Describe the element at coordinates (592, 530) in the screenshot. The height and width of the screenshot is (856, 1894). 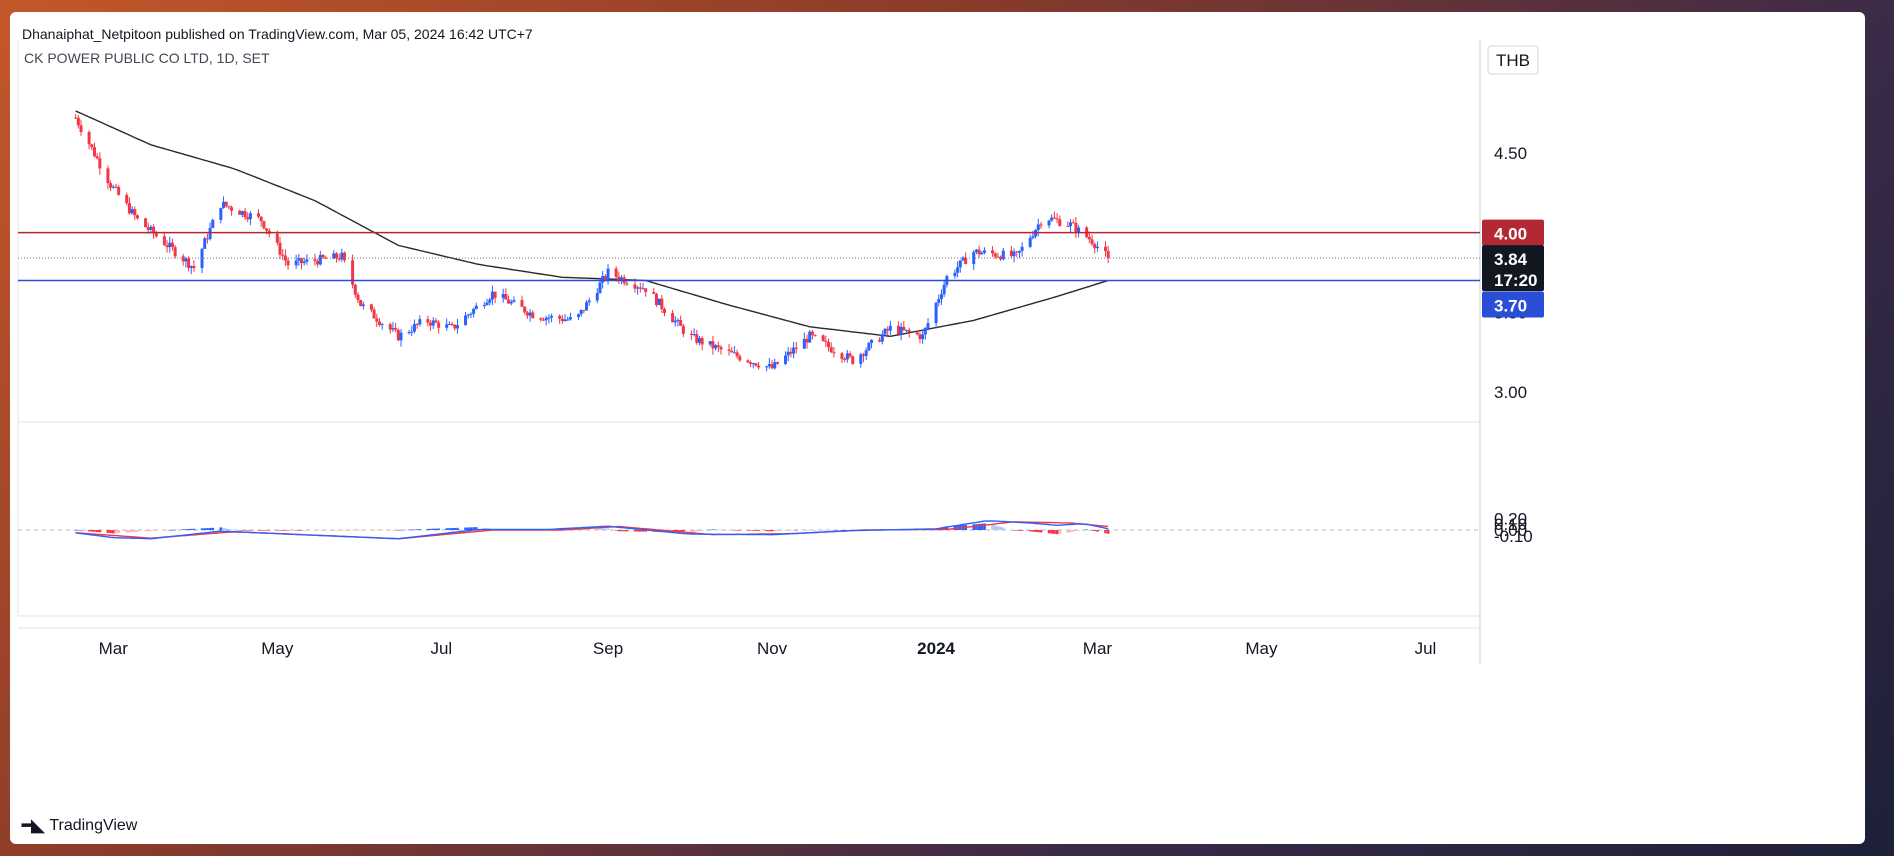
I see `signal-line` at that location.